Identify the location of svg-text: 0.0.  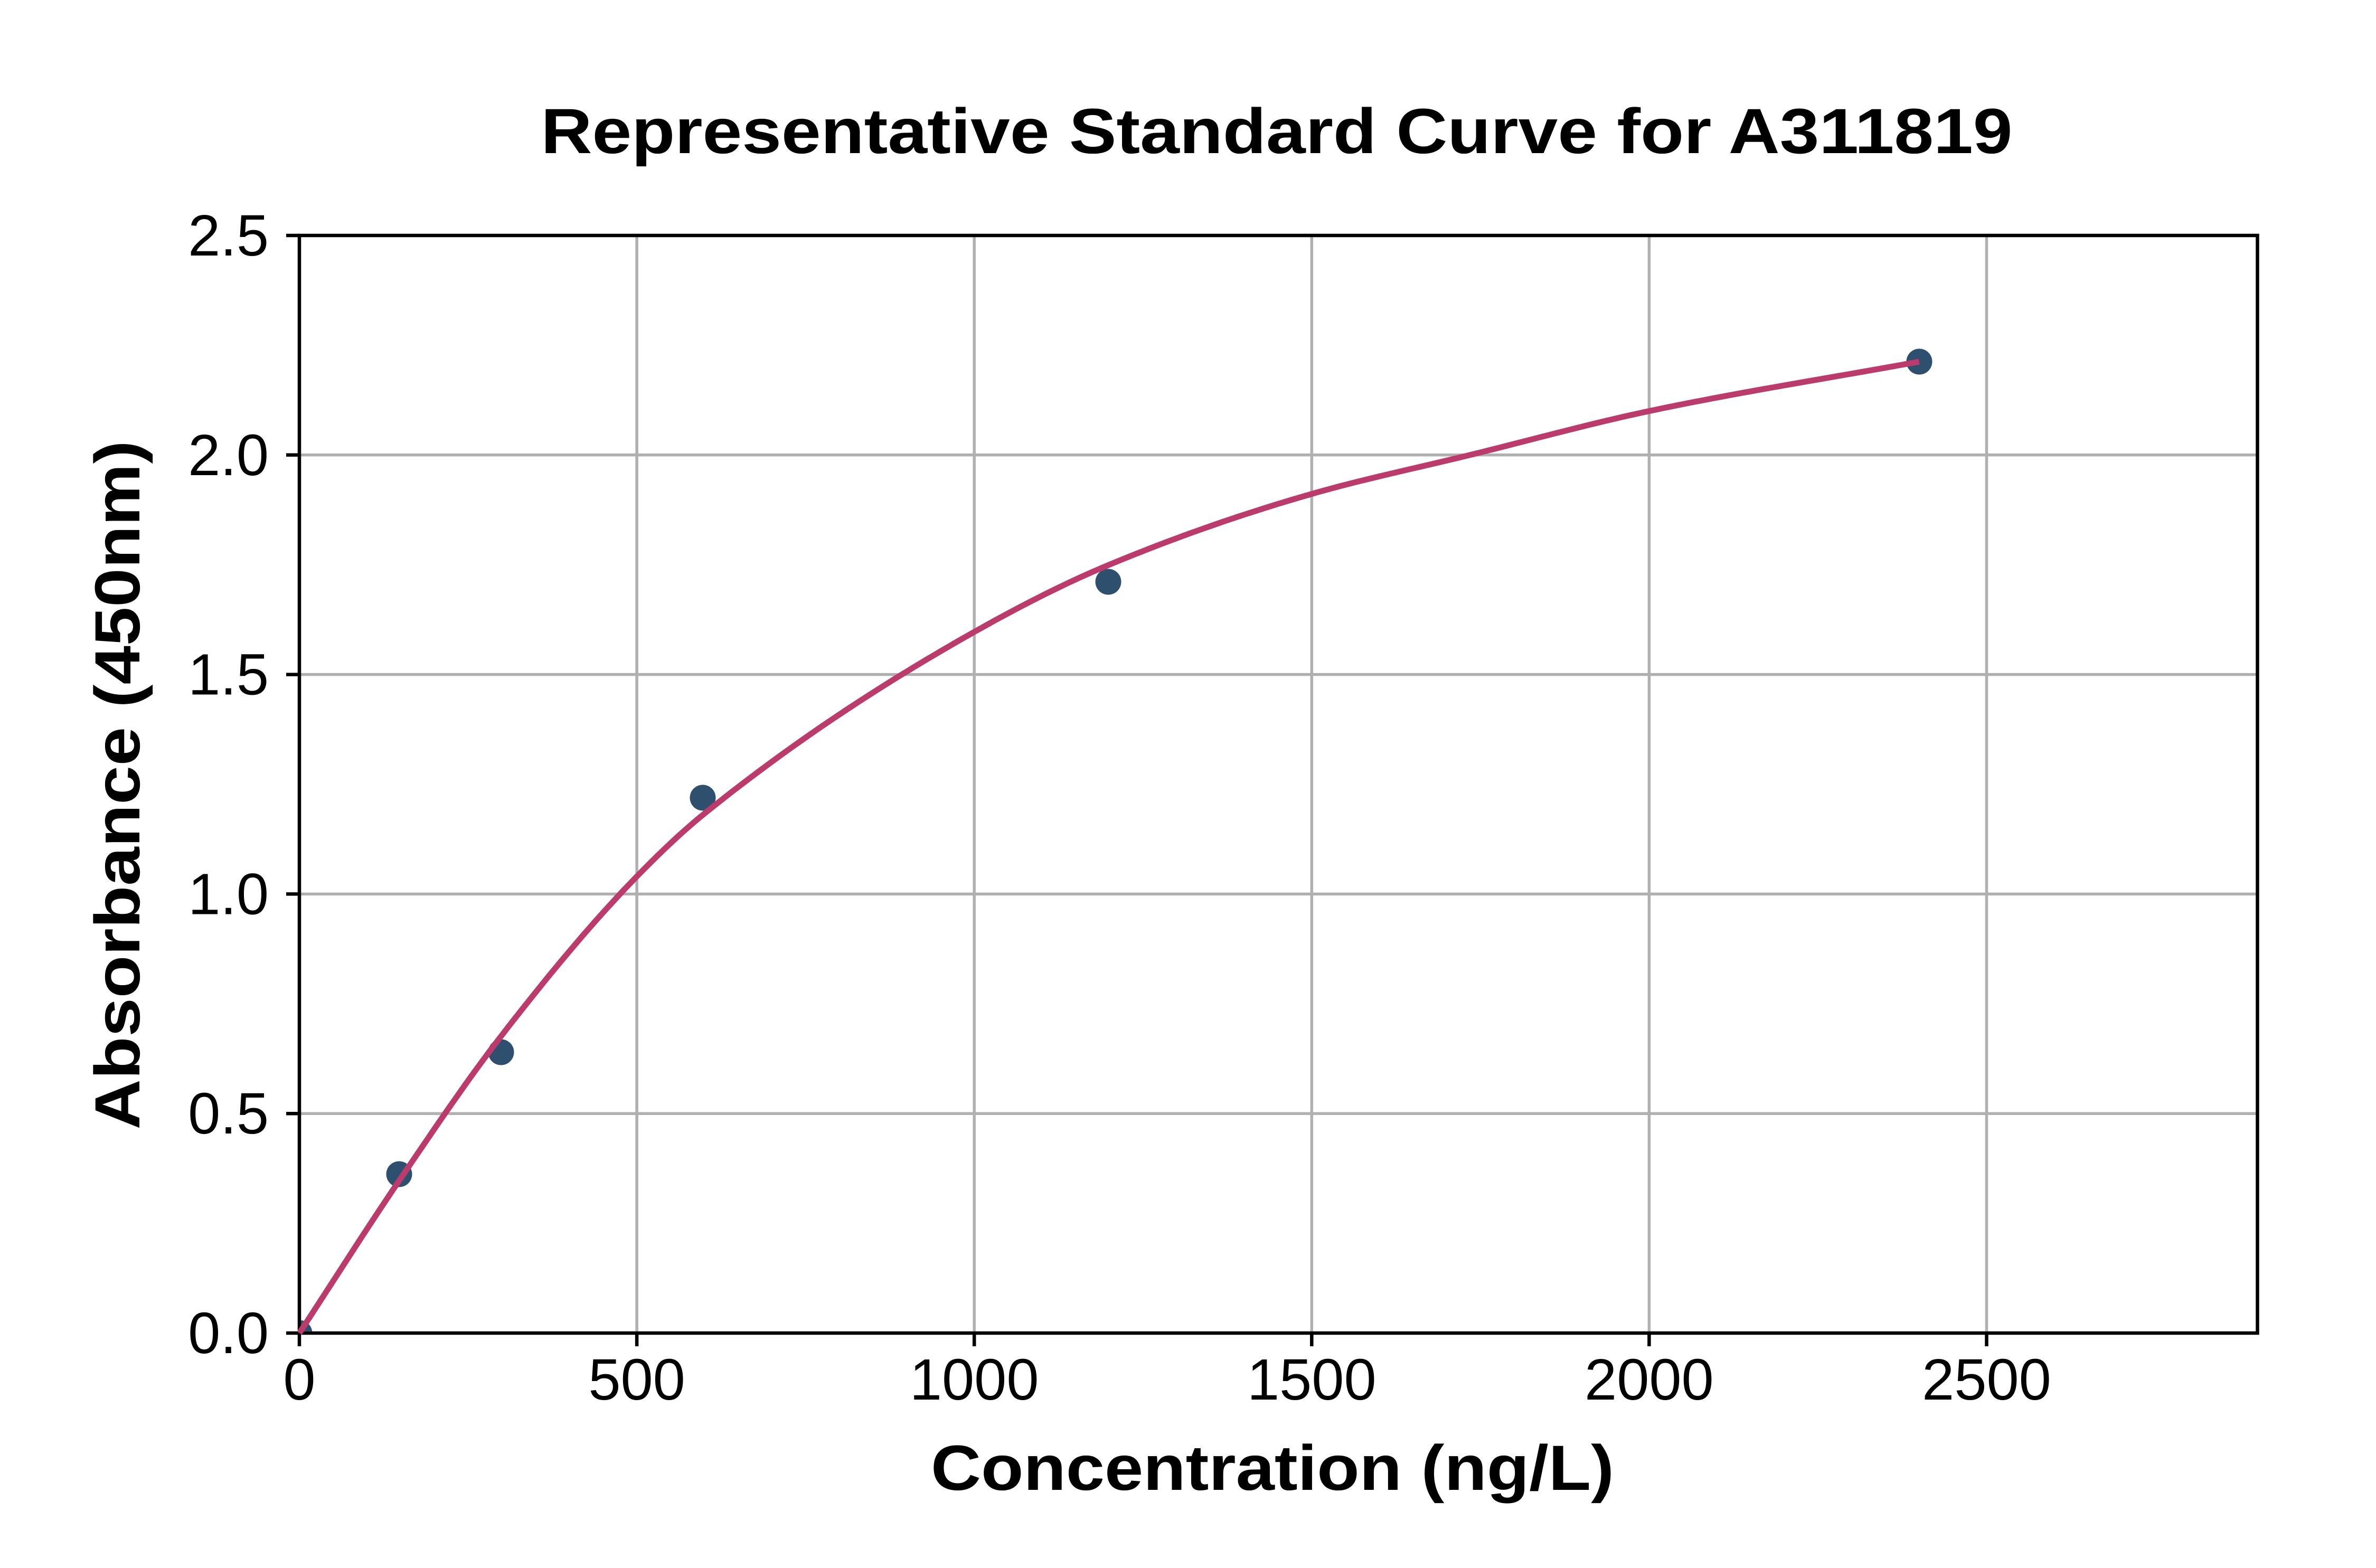
(229, 1334).